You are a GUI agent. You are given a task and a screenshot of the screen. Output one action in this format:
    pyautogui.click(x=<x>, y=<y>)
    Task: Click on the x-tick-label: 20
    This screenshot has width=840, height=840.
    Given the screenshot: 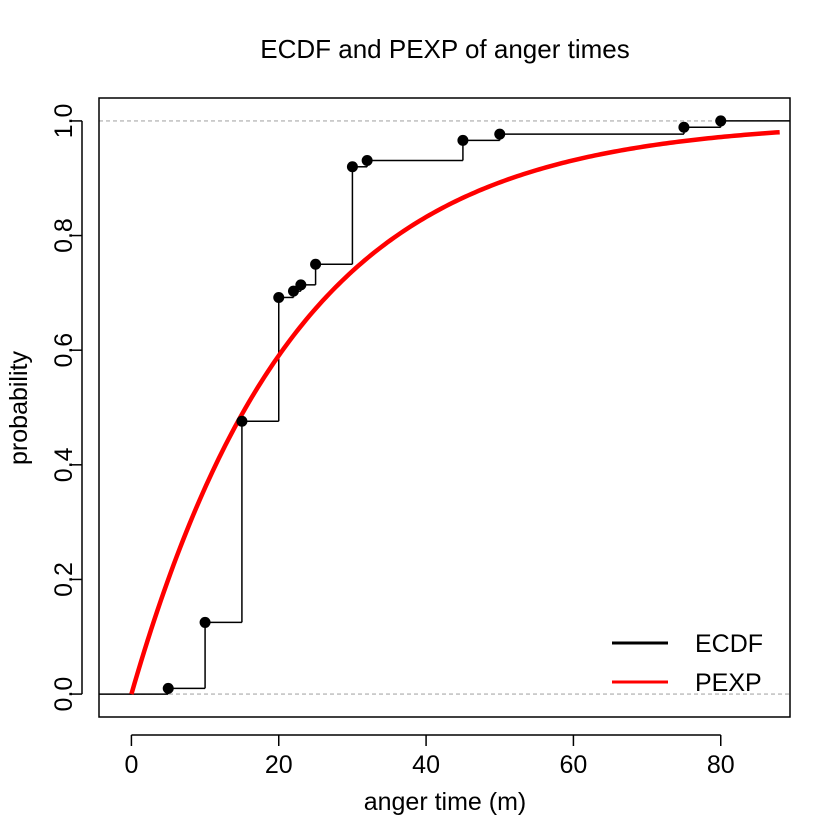 What is the action you would take?
    pyautogui.click(x=279, y=765)
    